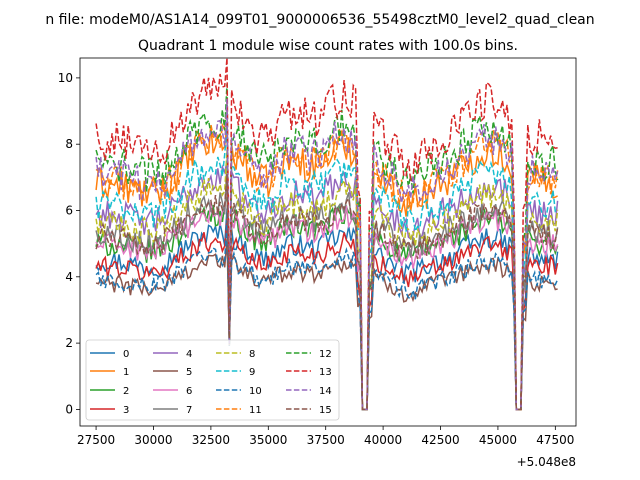 This screenshot has width=640, height=480. Describe the element at coordinates (189, 372) in the screenshot. I see `legend-label-5: 5` at that location.